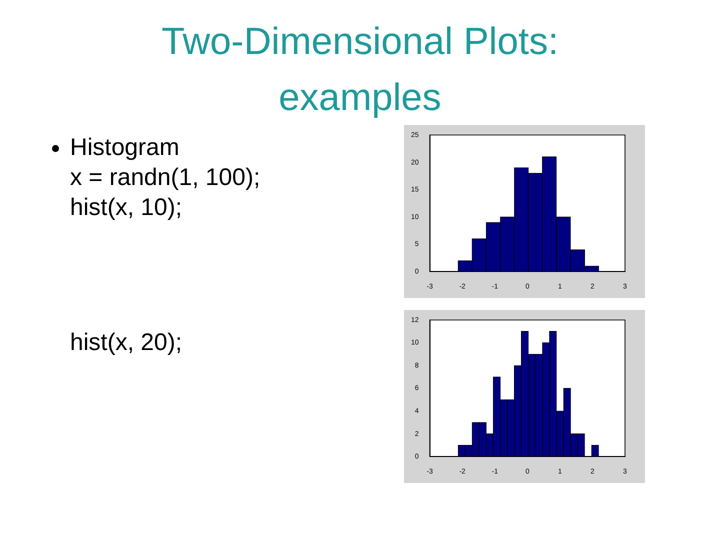 The image size is (720, 540). Describe the element at coordinates (126, 208) in the screenshot. I see `text: hist(x, 10);` at that location.